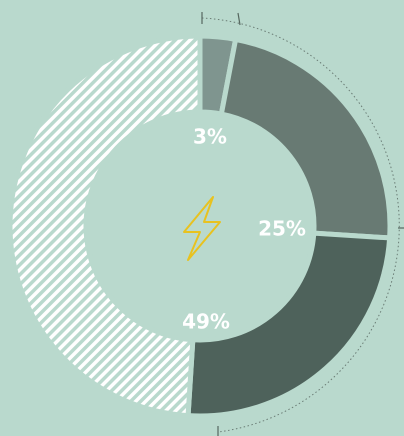 The image size is (404, 436). What do you see at coordinates (282, 229) in the screenshot?
I see `data-label: 25%` at bounding box center [282, 229].